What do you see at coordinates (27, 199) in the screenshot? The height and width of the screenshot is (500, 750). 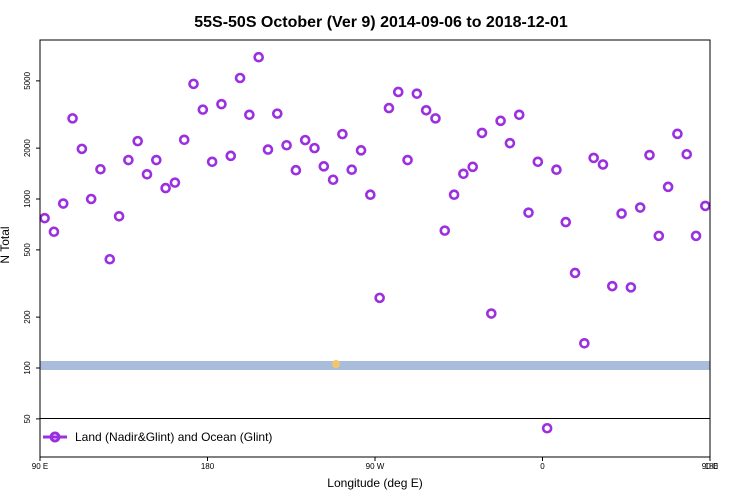 I see `y-tick-label: 1000` at bounding box center [27, 199].